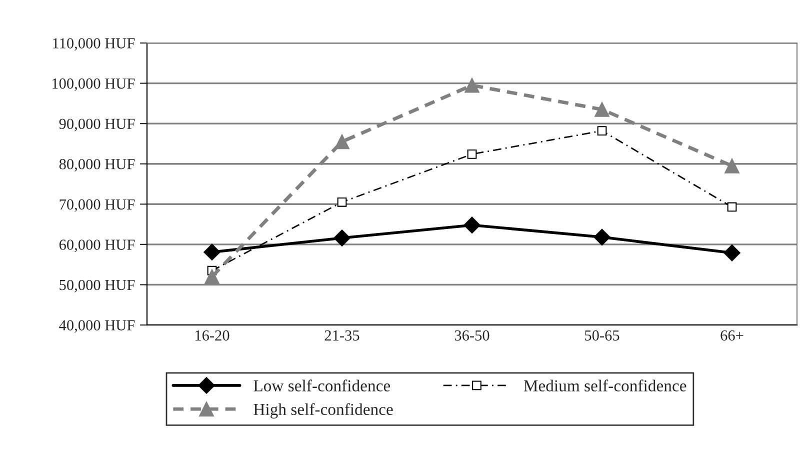  I want to click on x-tick-label: 21-35, so click(342, 335).